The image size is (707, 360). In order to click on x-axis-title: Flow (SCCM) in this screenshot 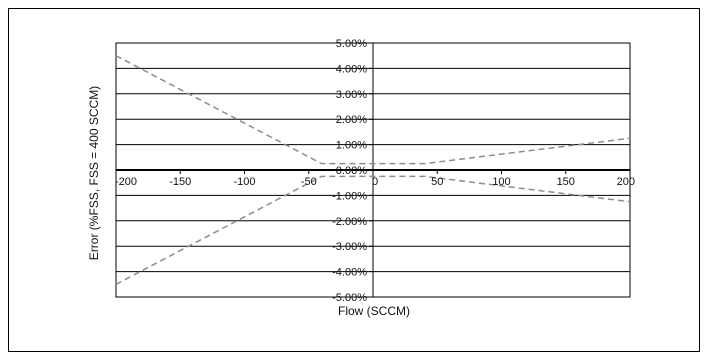, I will do `click(374, 311)`.